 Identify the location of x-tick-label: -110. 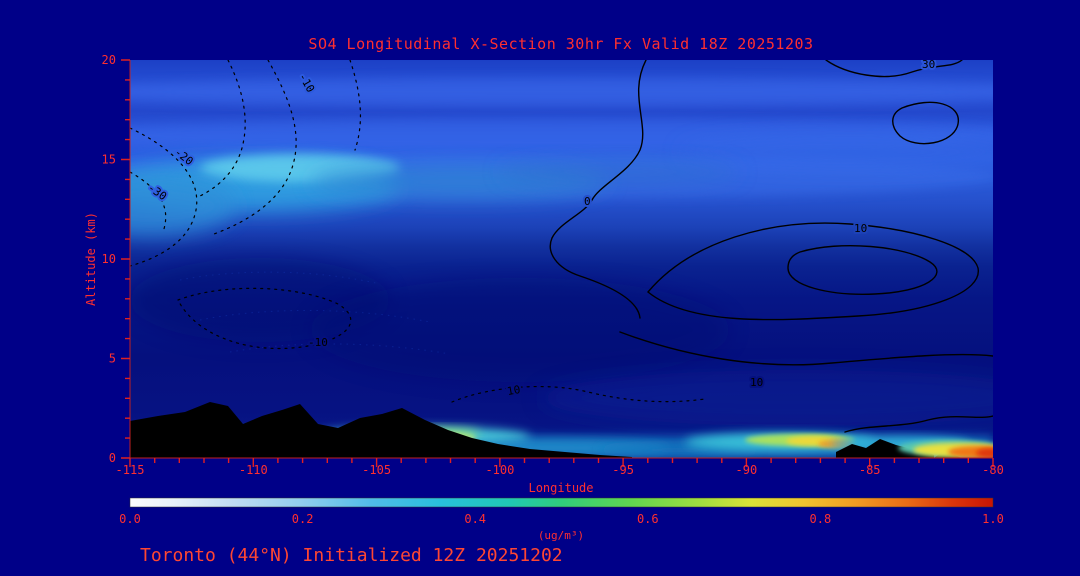
(253, 470).